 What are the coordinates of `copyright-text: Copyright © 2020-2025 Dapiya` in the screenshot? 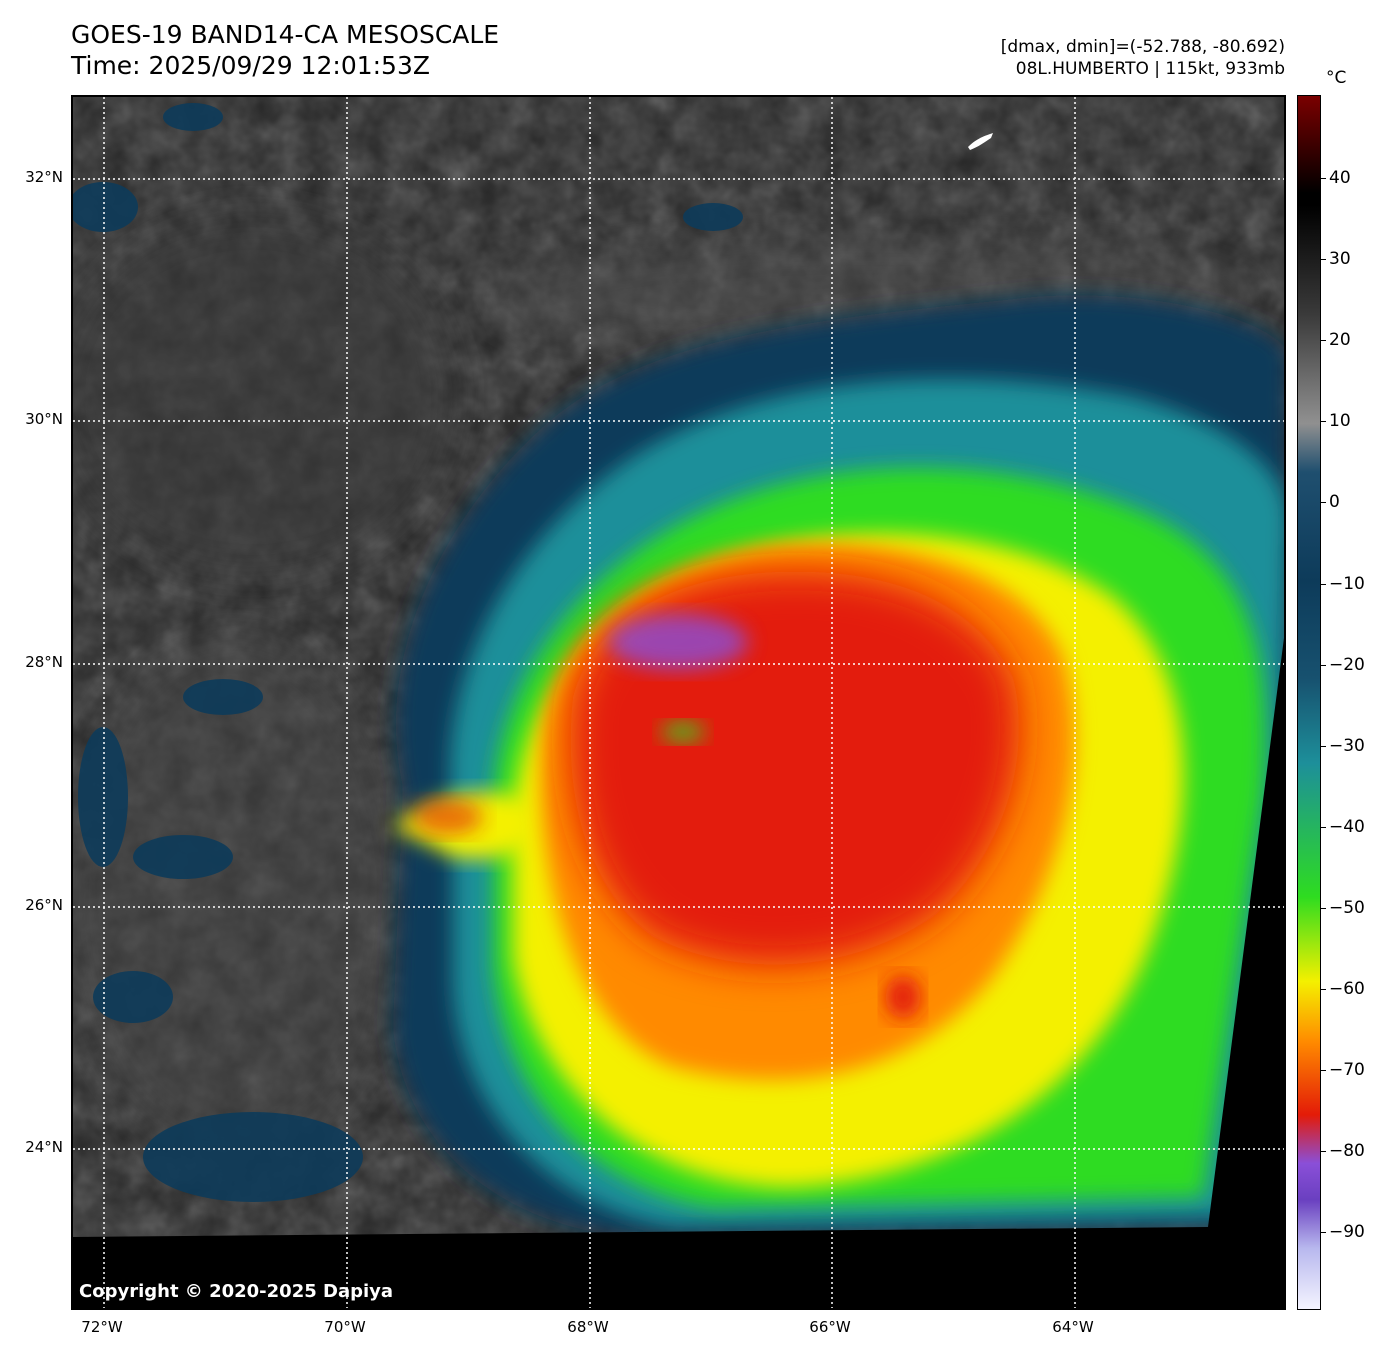 It's located at (236, 1291).